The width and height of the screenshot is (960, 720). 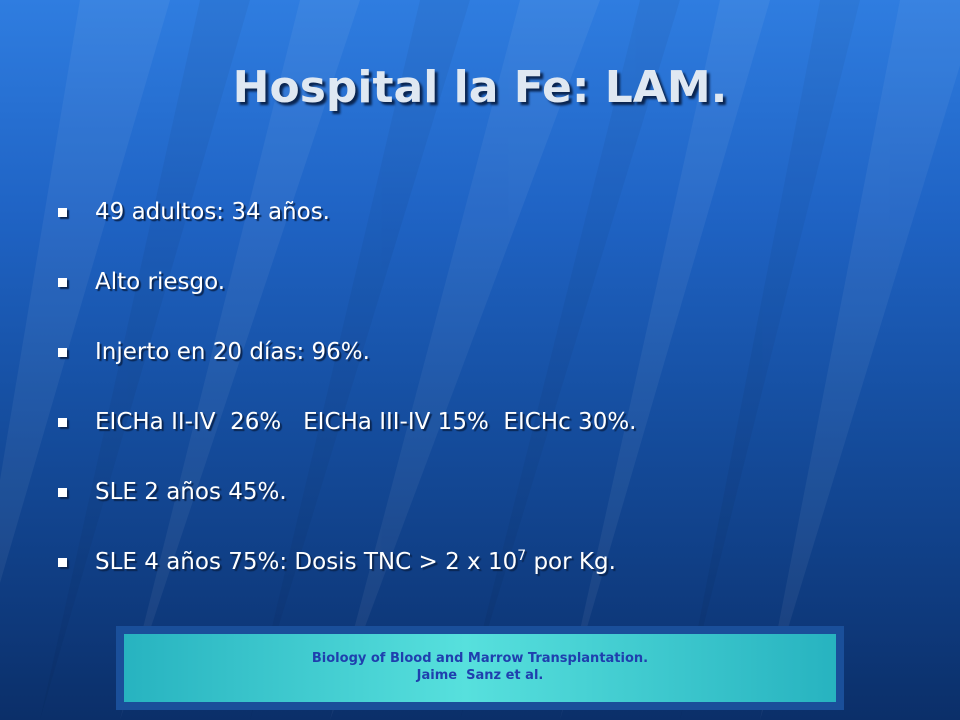 What do you see at coordinates (160, 282) in the screenshot?
I see `bullet-text: Alto riesgo.` at bounding box center [160, 282].